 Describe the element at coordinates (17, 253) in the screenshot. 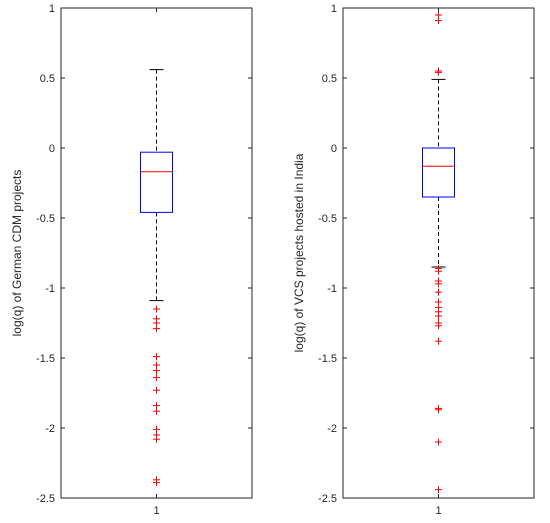

I see `y-axis-label: log(q) of German CDM projects` at that location.